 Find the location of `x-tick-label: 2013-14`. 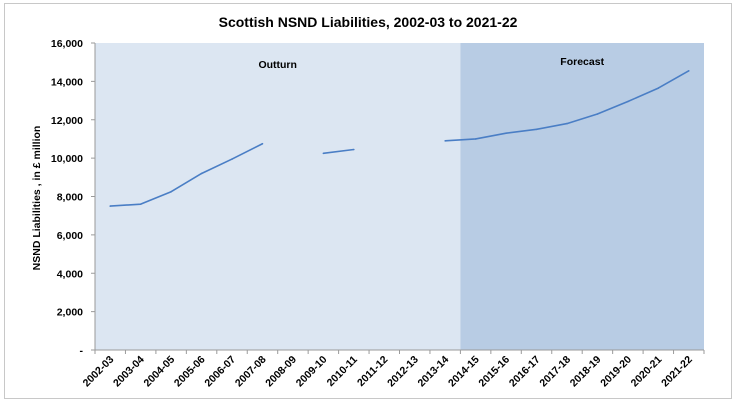

x-tick-label: 2013-14 is located at coordinates (434, 372).